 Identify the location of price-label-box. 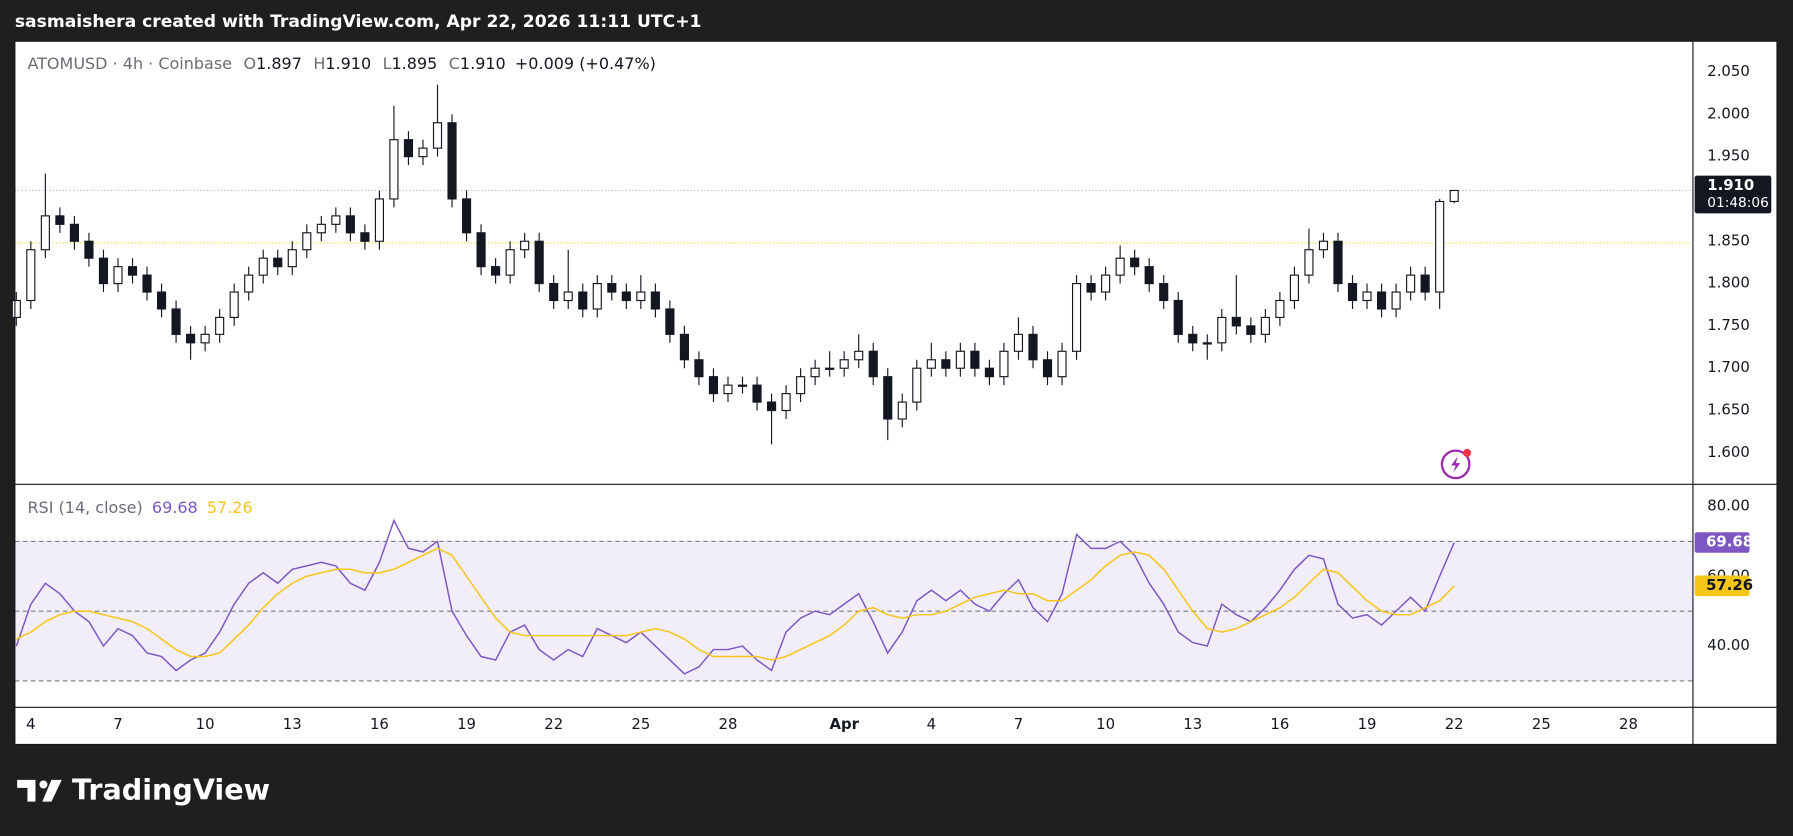
(1733, 194).